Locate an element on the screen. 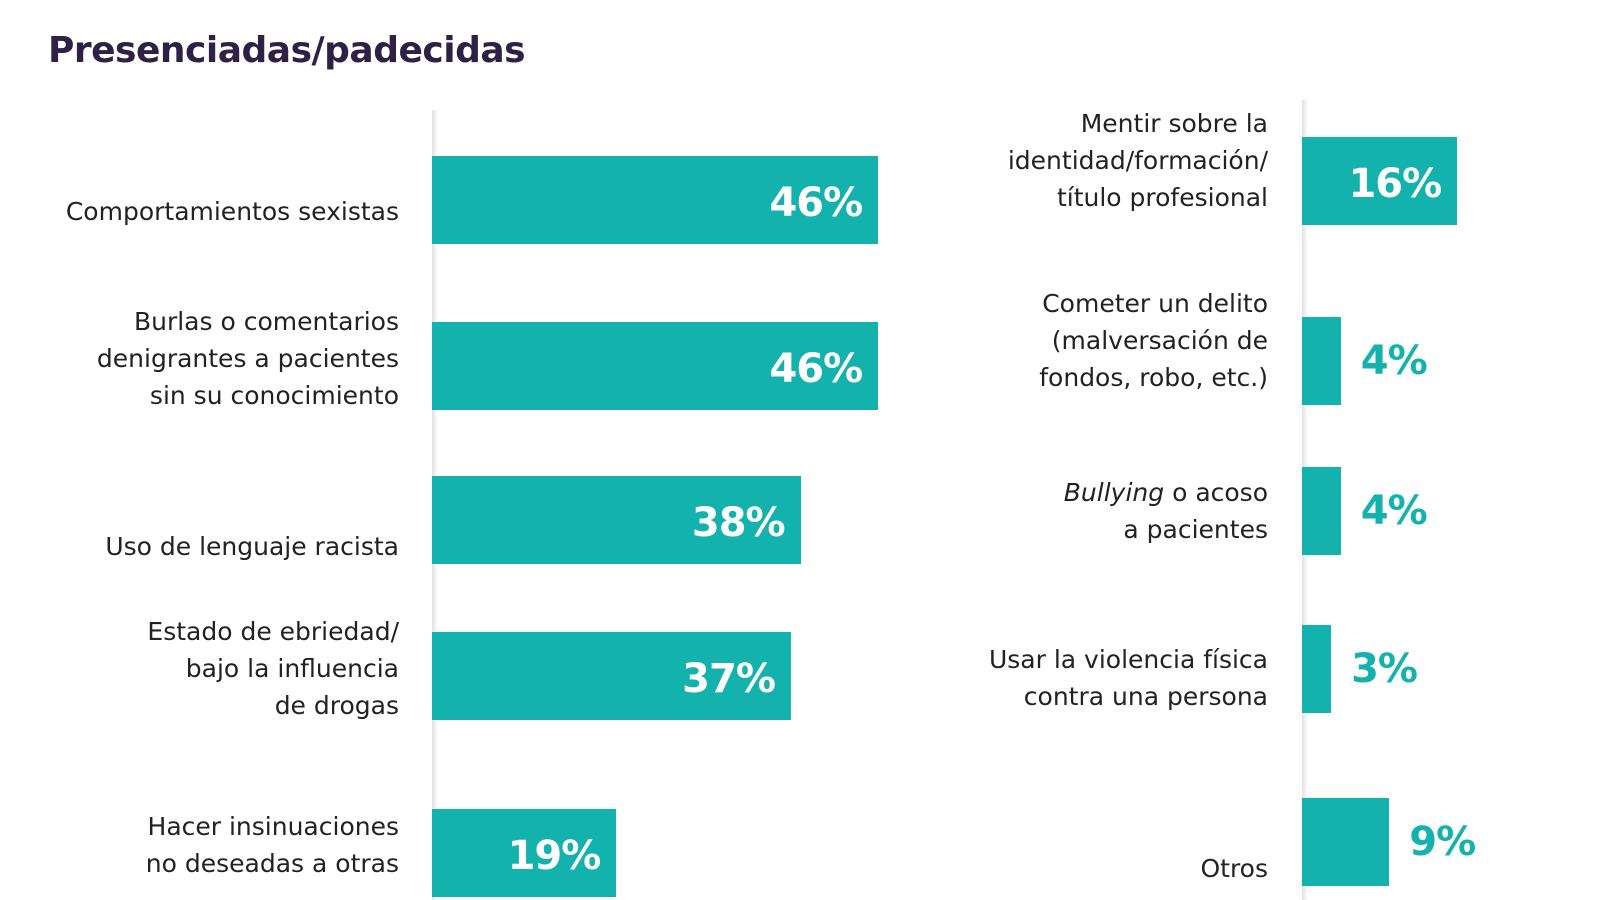 The height and width of the screenshot is (900, 1600). value-label: 3% is located at coordinates (1384, 669).